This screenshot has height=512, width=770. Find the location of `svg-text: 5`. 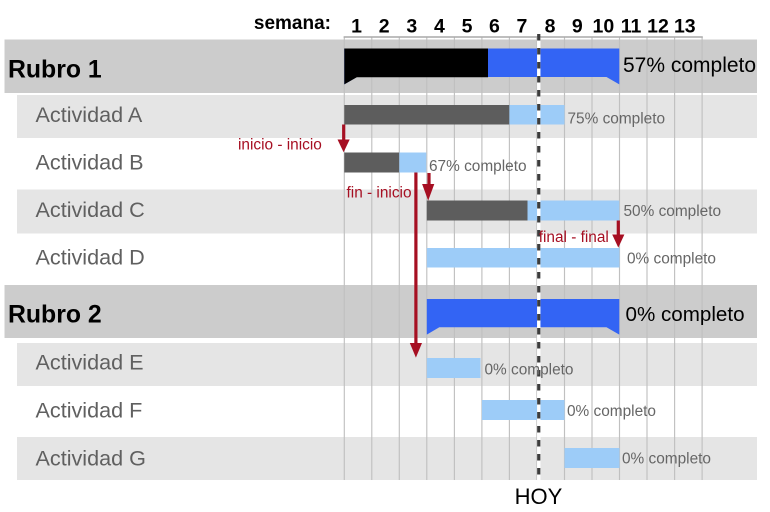

svg-text: 5 is located at coordinates (467, 27).